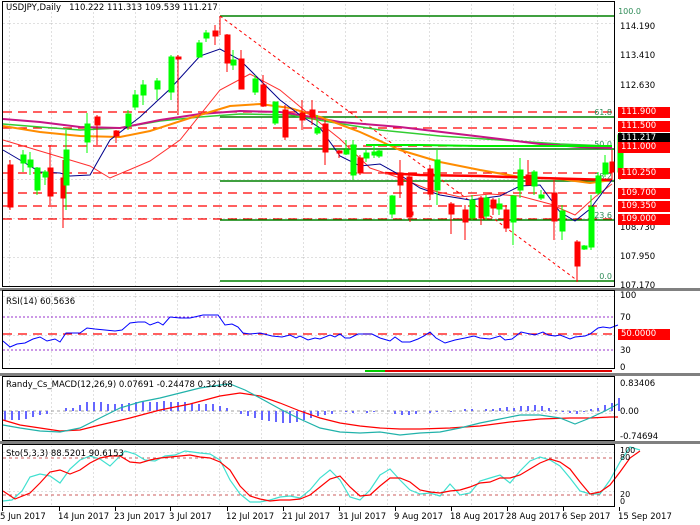 The width and height of the screenshot is (700, 525). What do you see at coordinates (65, 454) in the screenshot?
I see `sto-label: Sto(5,3,3) 88.5201 90.6153` at bounding box center [65, 454].